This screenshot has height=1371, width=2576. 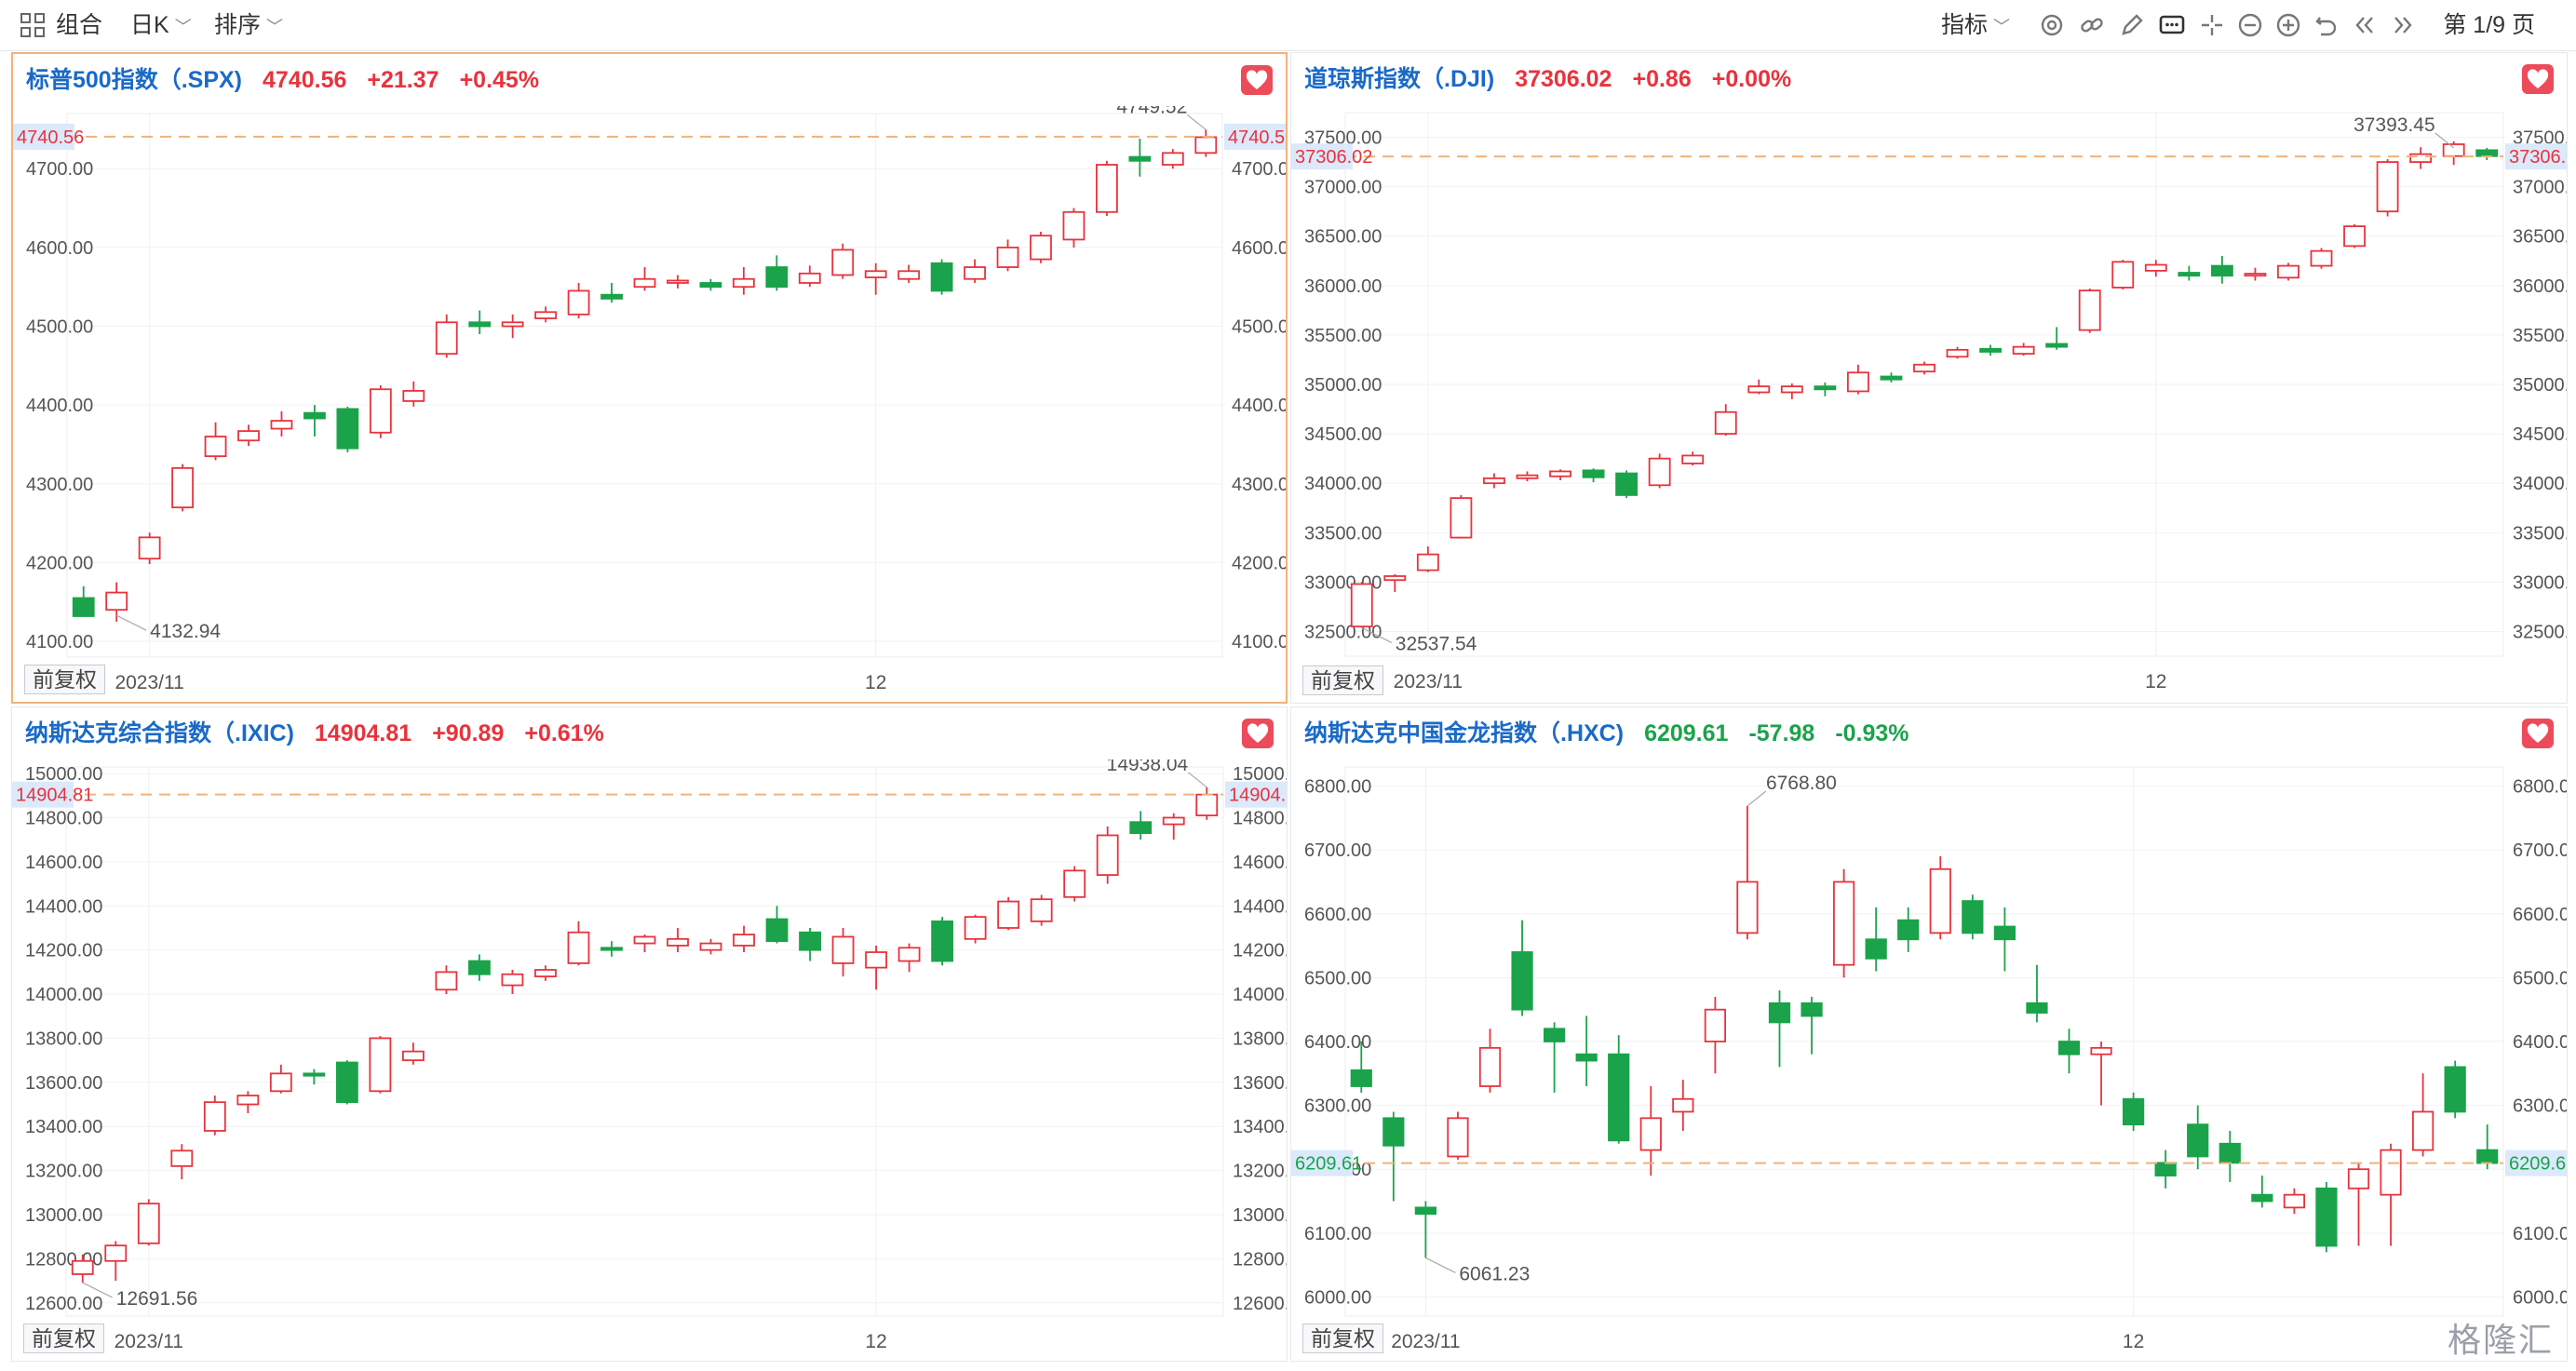 What do you see at coordinates (2540, 787) in the screenshot?
I see `y-tick-label-right: 6800.00` at bounding box center [2540, 787].